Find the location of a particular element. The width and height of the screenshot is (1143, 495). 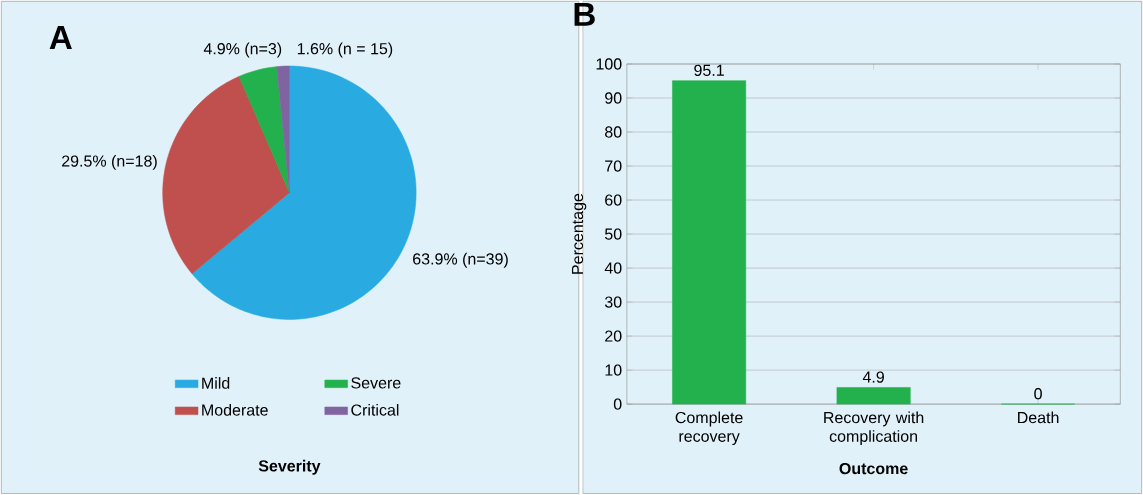

x-tick-label: Recovery with complication is located at coordinates (874, 428).